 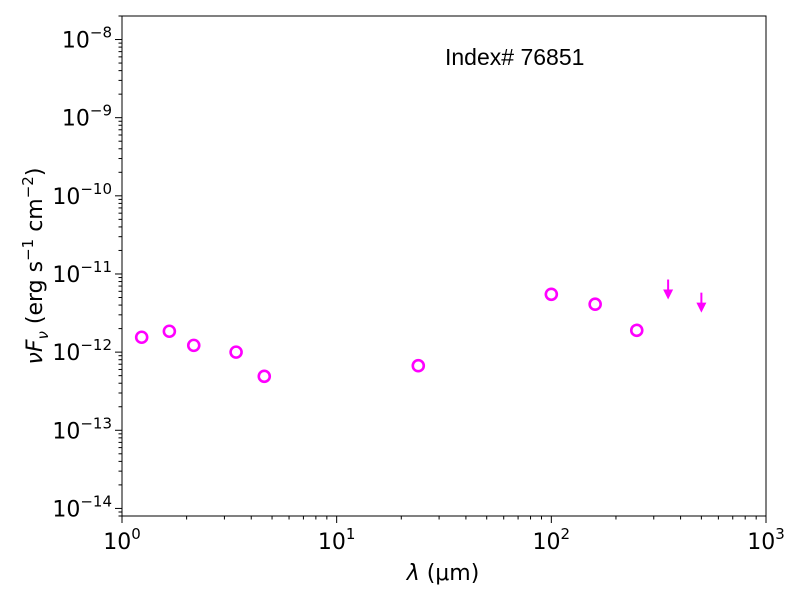 I want to click on x-tick-label: 10⁰, so click(x=122, y=540).